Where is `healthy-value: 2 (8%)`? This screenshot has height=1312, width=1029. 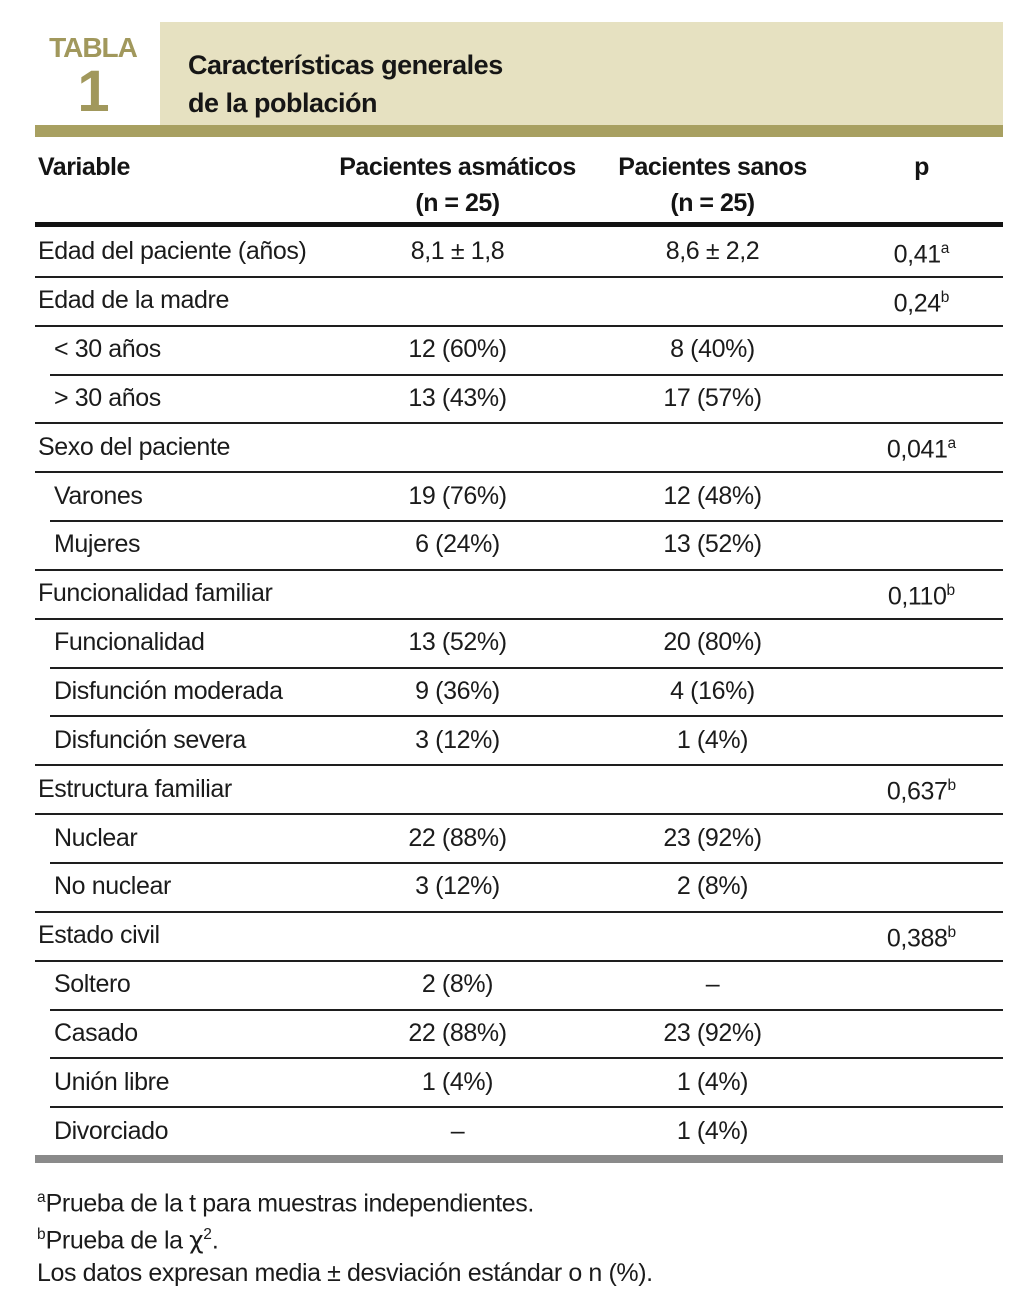
healthy-value: 2 (8%) is located at coordinates (712, 886).